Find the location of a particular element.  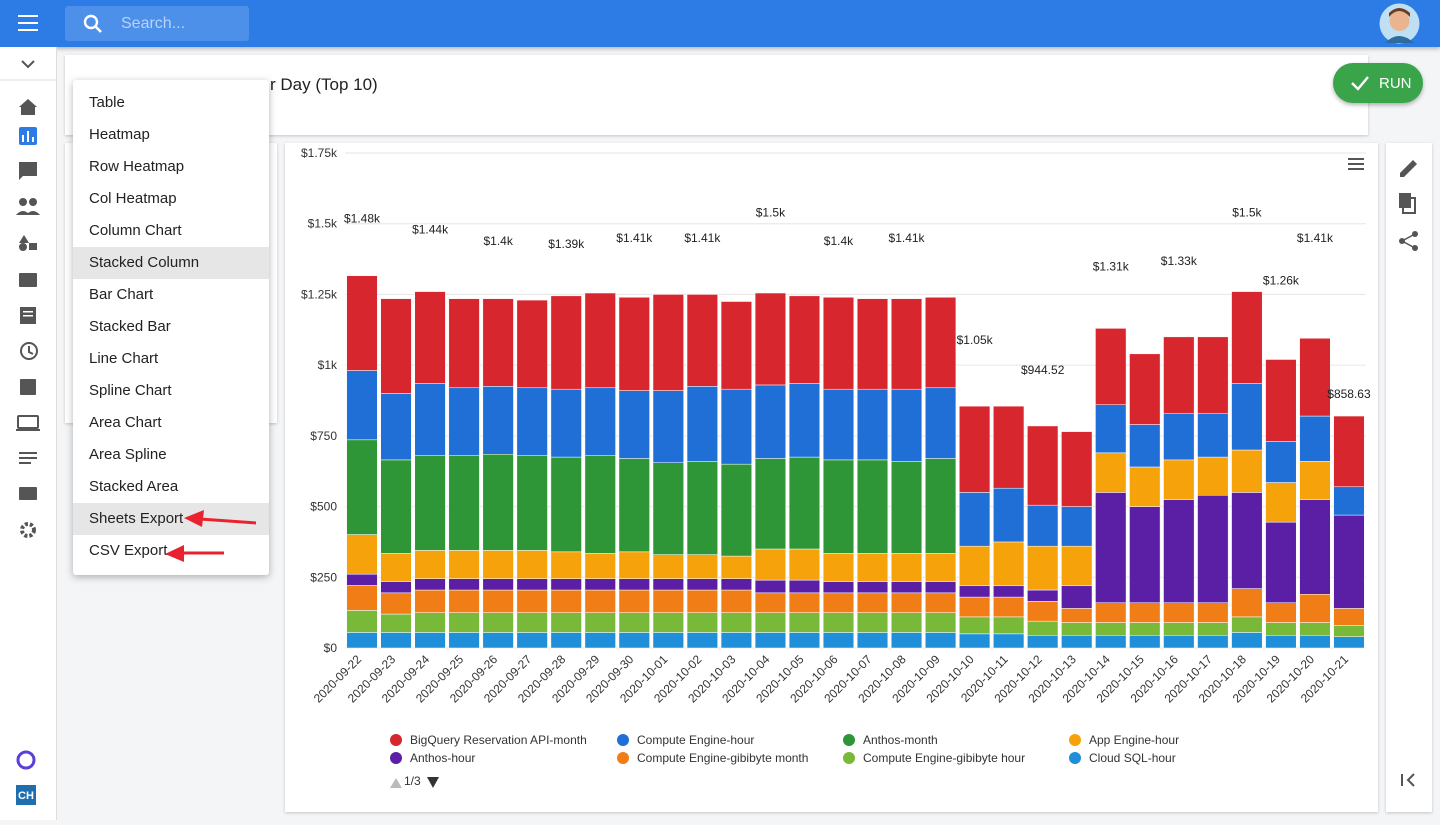

menu-item: Row Heatmap is located at coordinates (137, 166).